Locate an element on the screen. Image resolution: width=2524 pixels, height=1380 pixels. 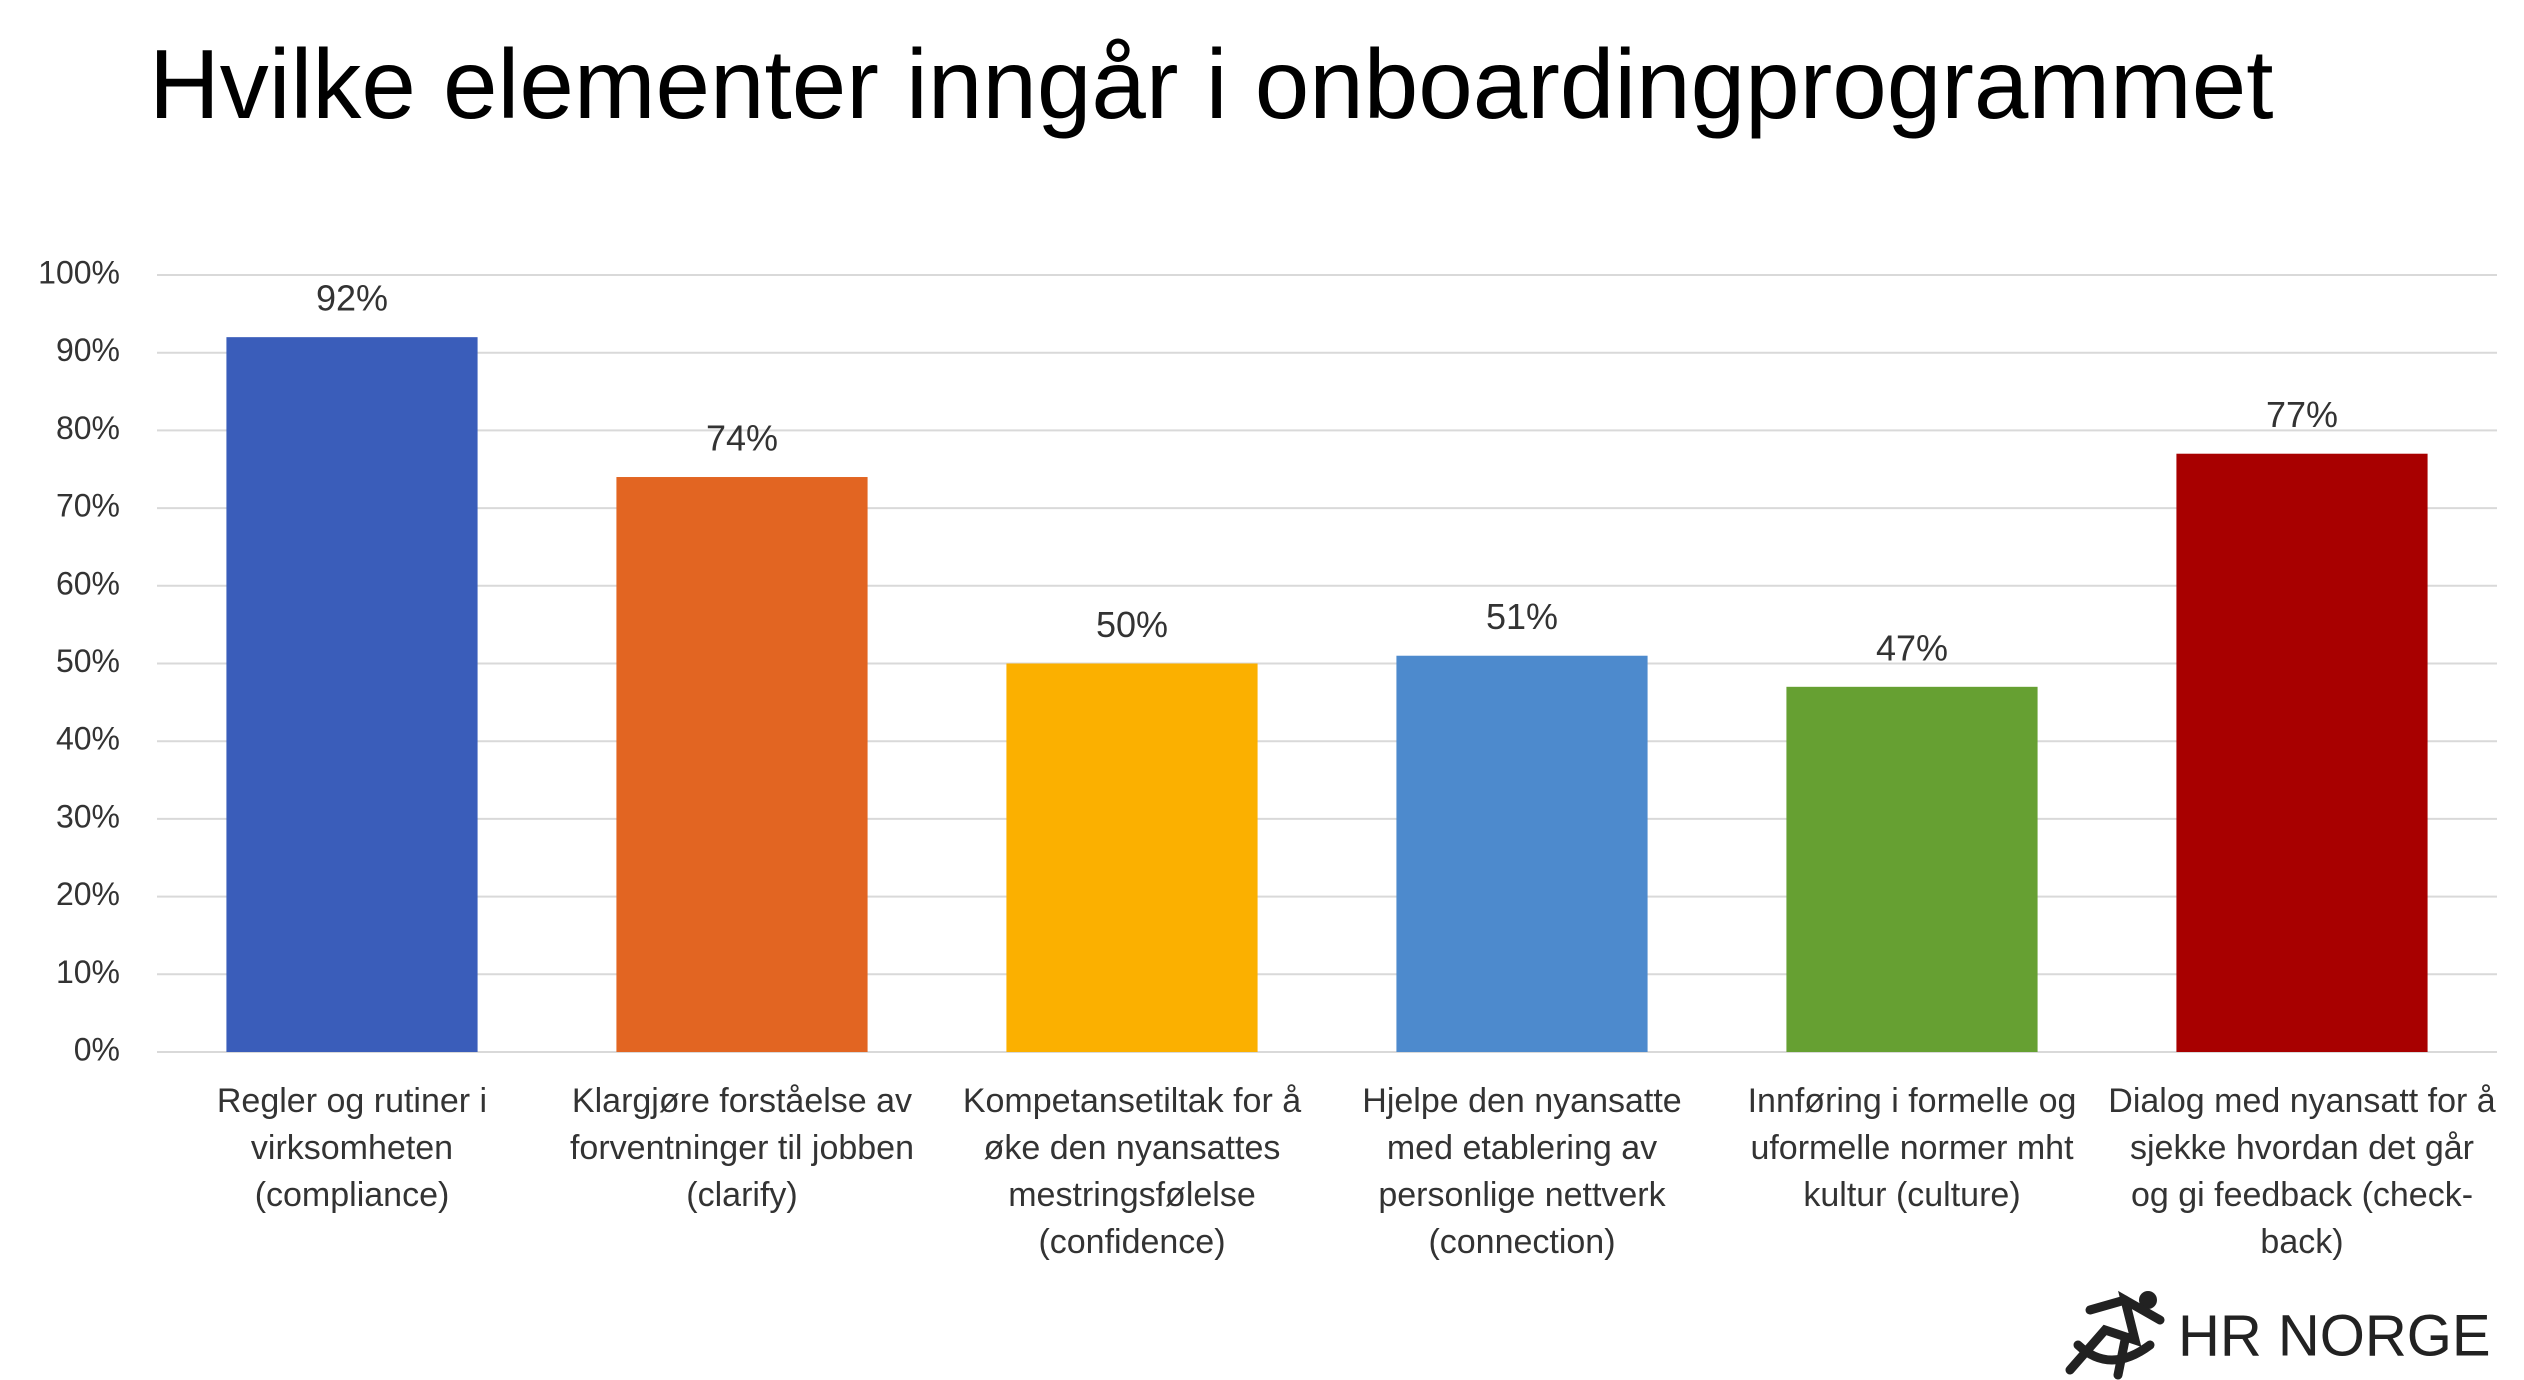
logo-text: HR NORGE is located at coordinates (2334, 1335).